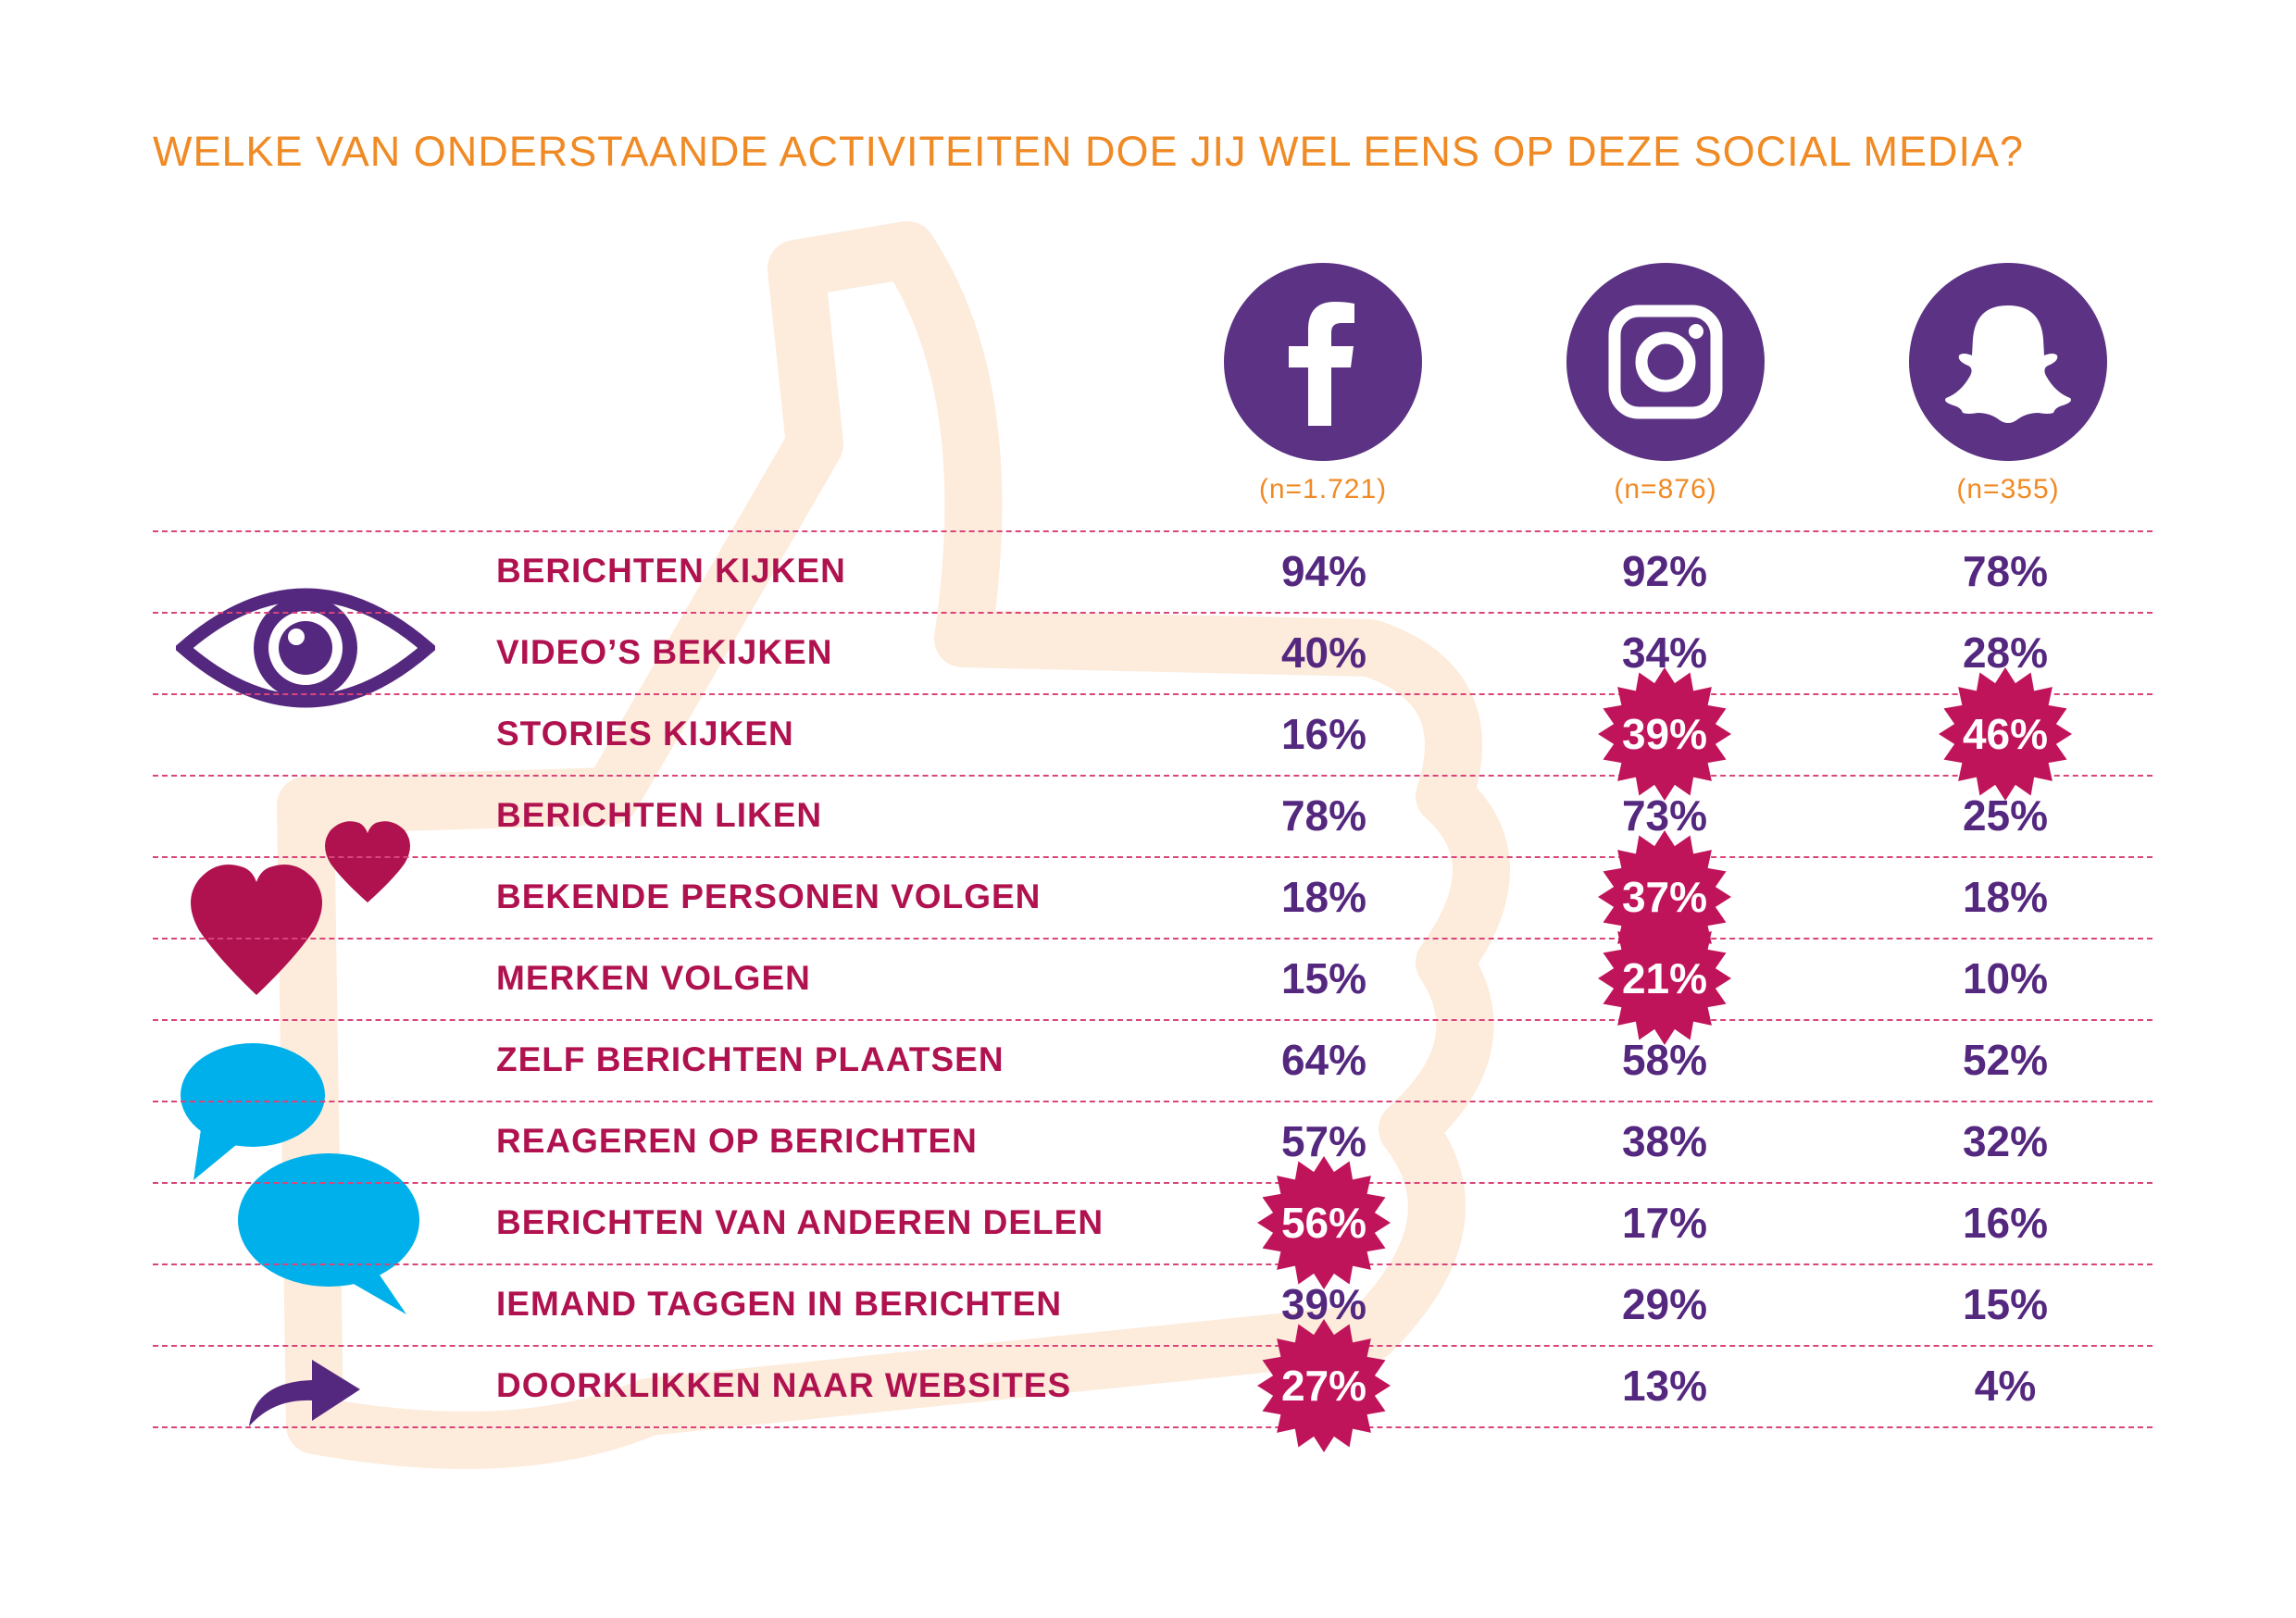 The height and width of the screenshot is (1618, 2296). I want to click on value-text: 32%, so click(2005, 1141).